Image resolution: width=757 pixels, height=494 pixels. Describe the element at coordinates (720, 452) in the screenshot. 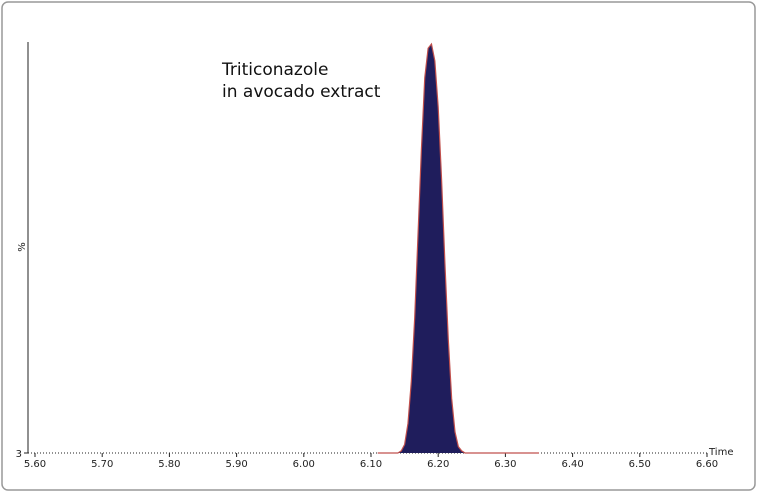

I see `x-axis-label: Time` at that location.